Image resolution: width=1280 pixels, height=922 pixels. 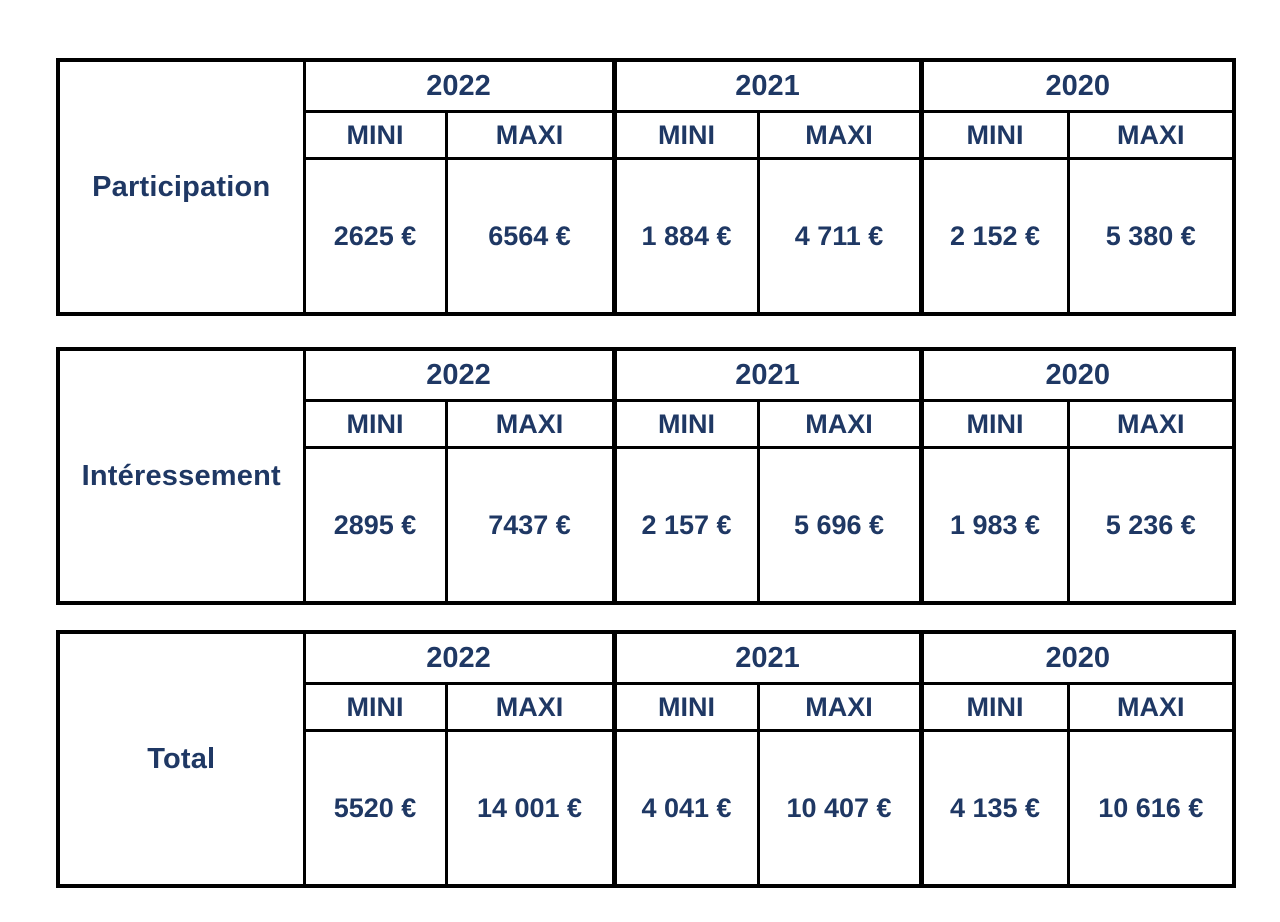 I want to click on row-label-participation: Participation, so click(x=181, y=187).